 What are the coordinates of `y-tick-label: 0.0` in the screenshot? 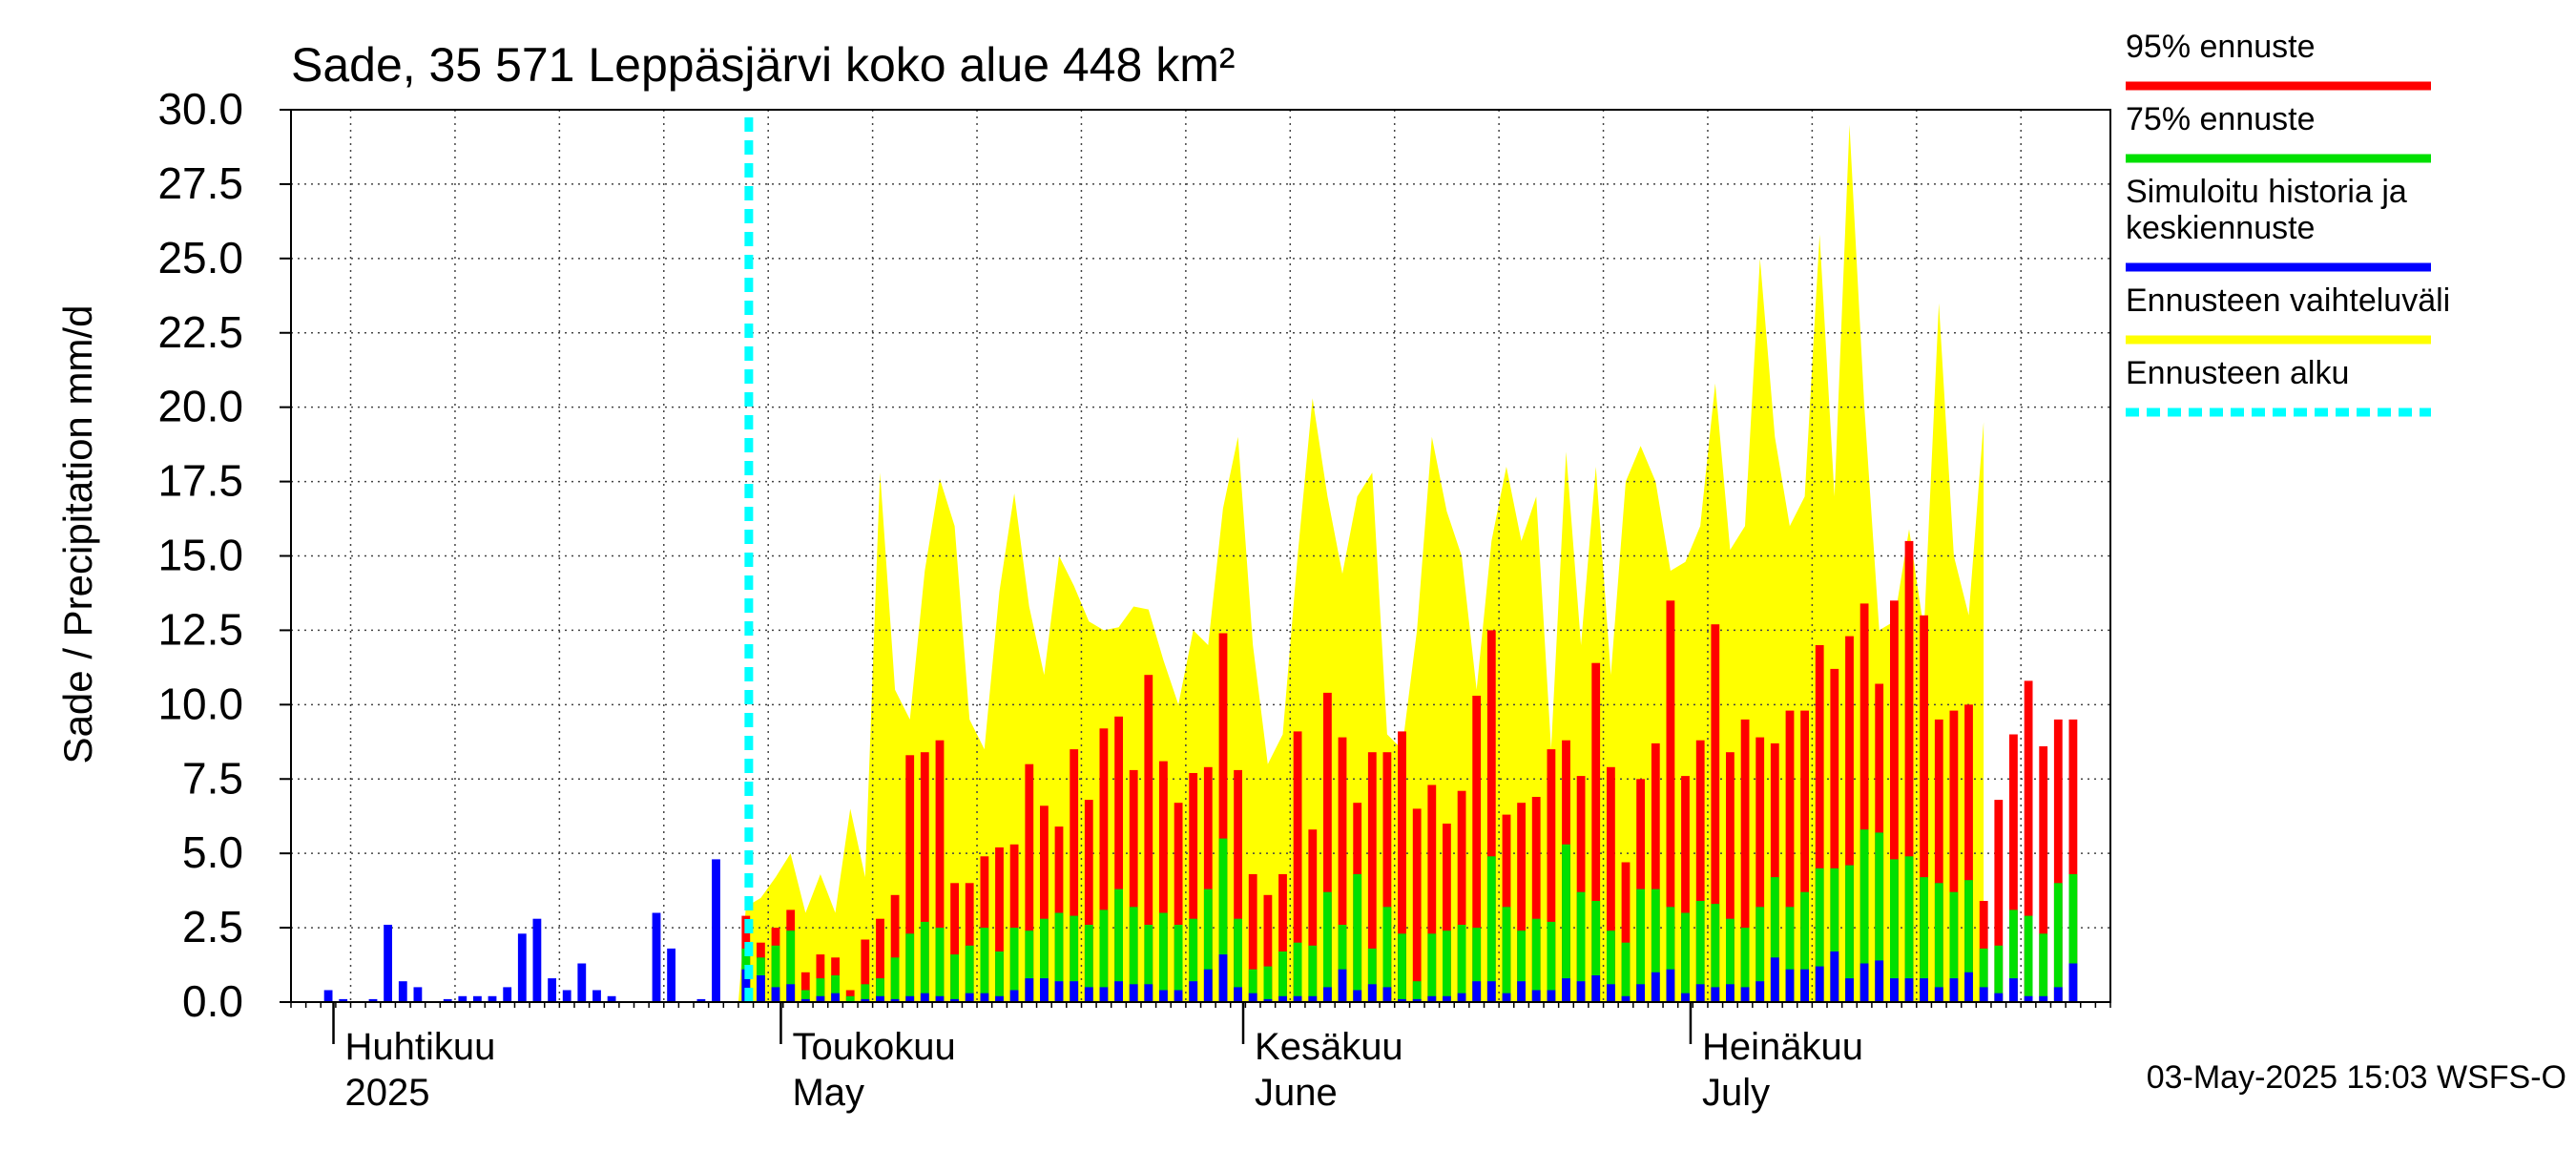 It's located at (212, 1001).